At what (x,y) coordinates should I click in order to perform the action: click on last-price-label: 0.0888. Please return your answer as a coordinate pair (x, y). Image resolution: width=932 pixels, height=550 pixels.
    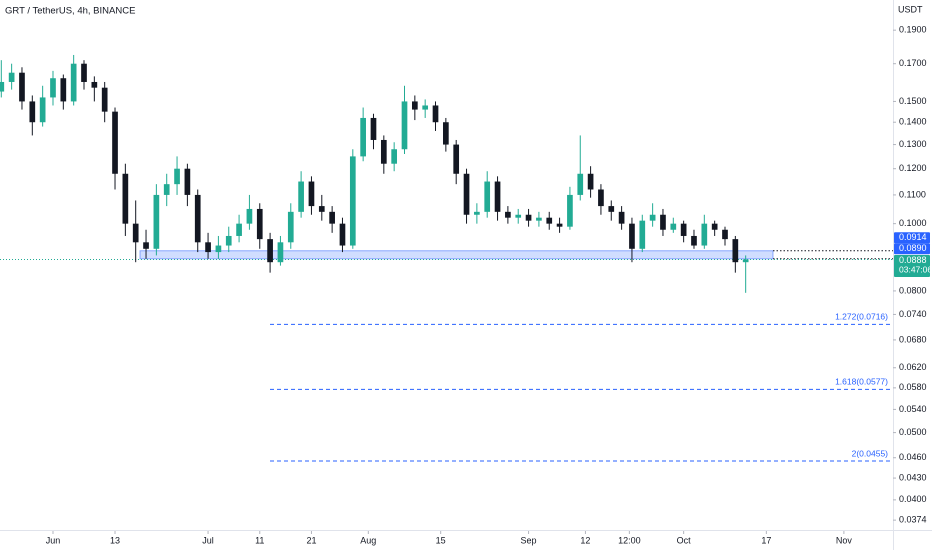
    Looking at the image, I should click on (913, 260).